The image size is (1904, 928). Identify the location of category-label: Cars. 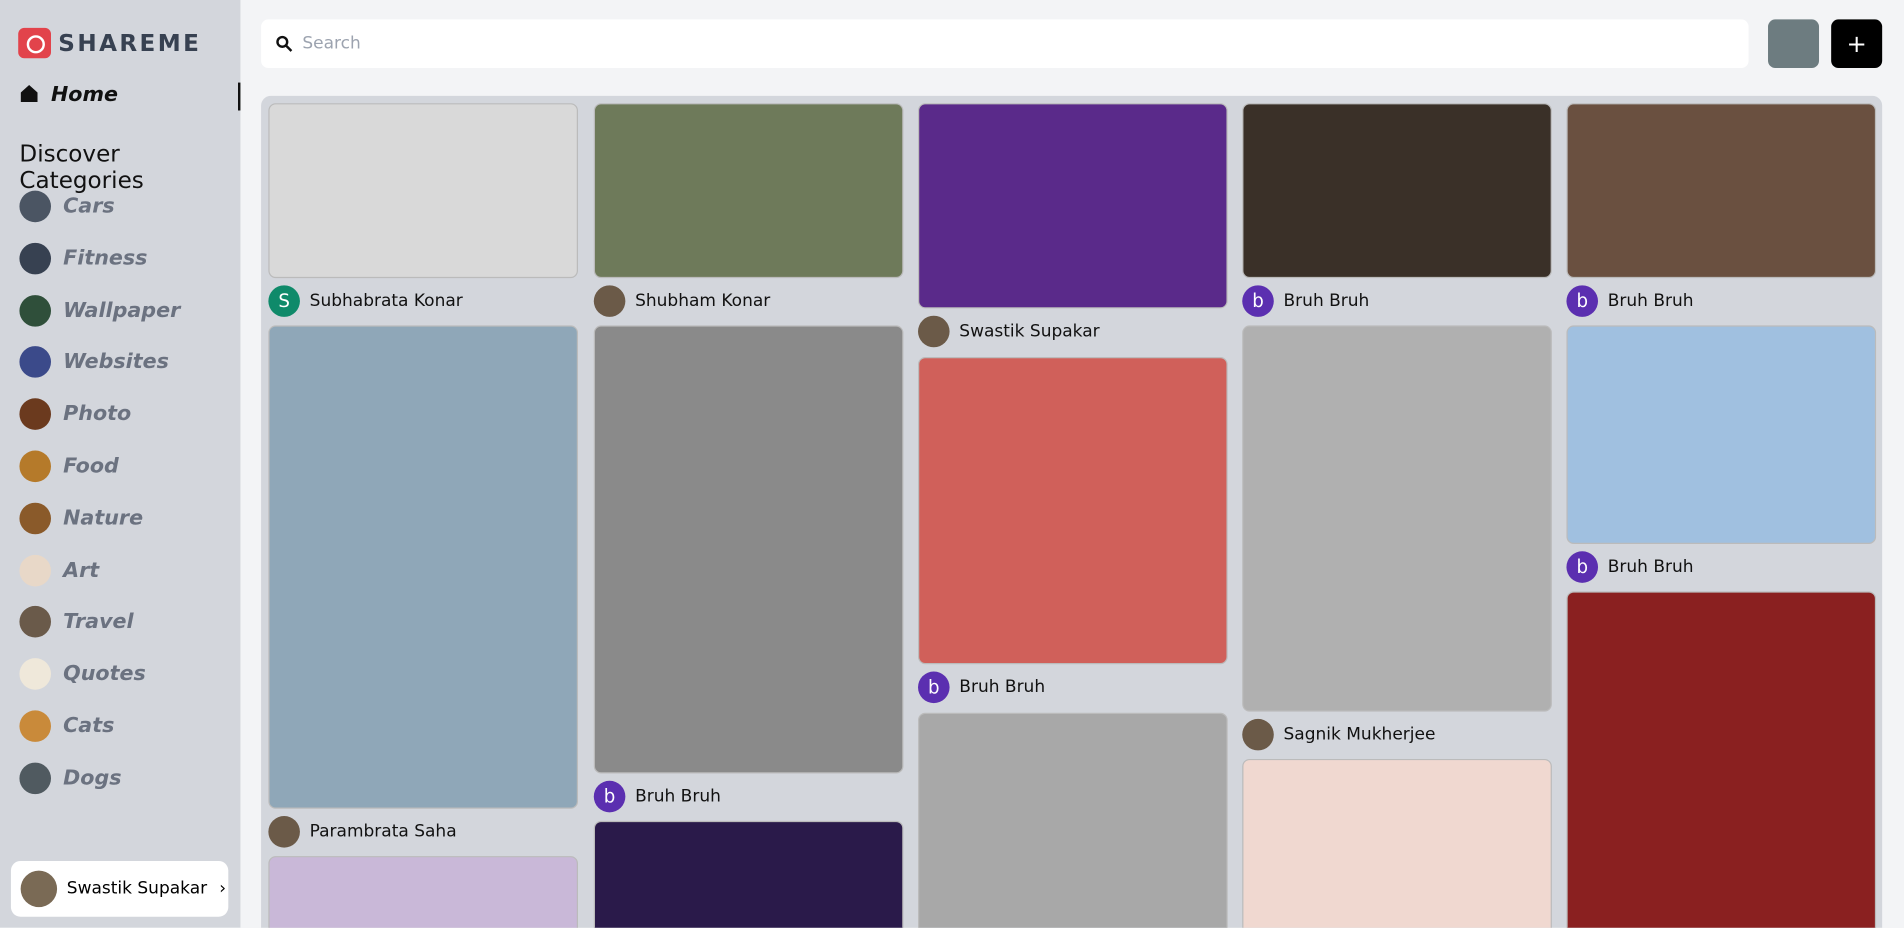
(89, 206).